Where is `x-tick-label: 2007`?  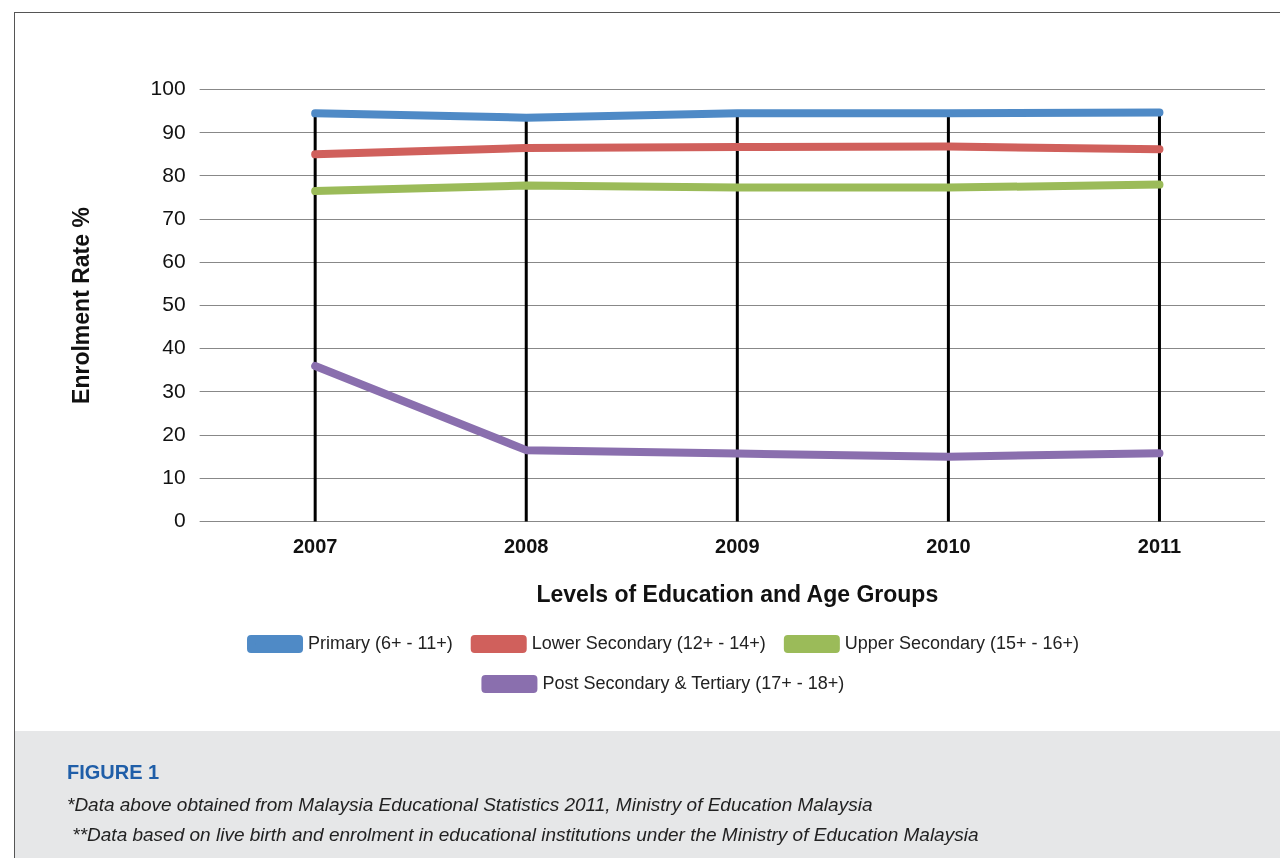 x-tick-label: 2007 is located at coordinates (315, 545).